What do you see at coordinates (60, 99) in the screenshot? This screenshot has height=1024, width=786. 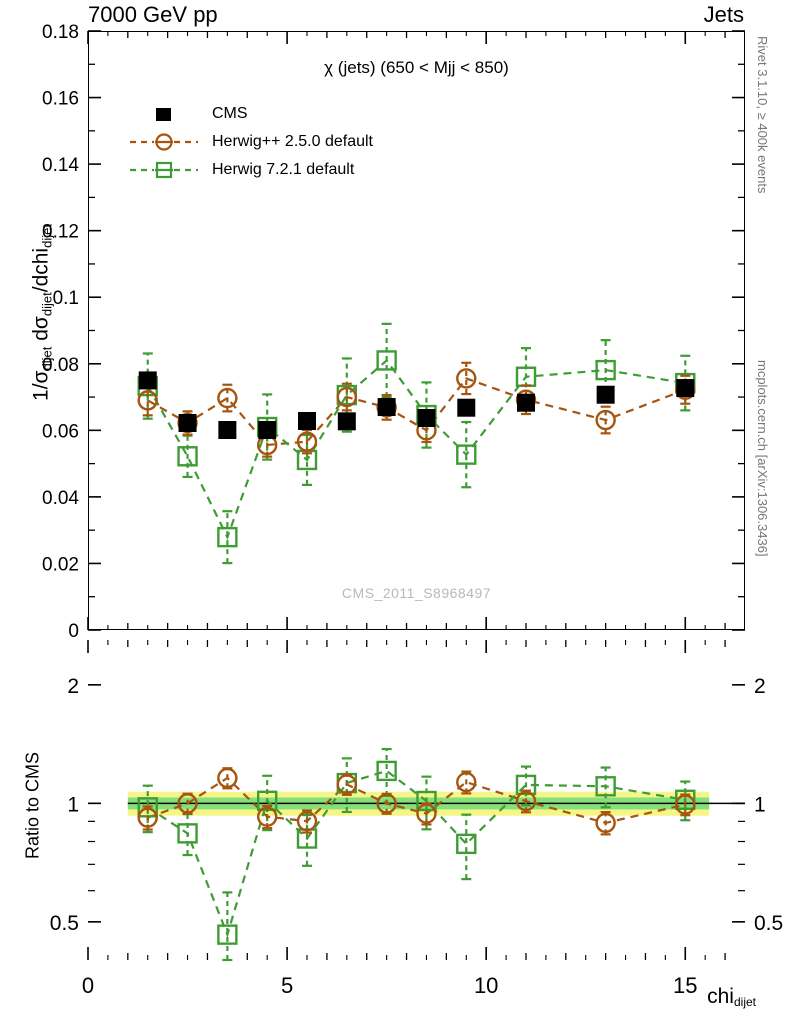 I see `y-tick-label-main: 0.16` at bounding box center [60, 99].